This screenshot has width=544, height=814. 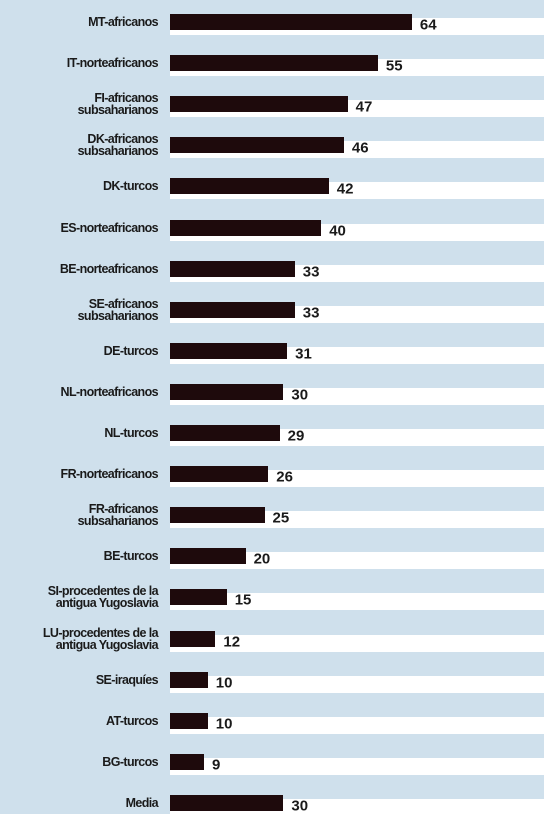 What do you see at coordinates (281, 518) in the screenshot?
I see `value-label: 25` at bounding box center [281, 518].